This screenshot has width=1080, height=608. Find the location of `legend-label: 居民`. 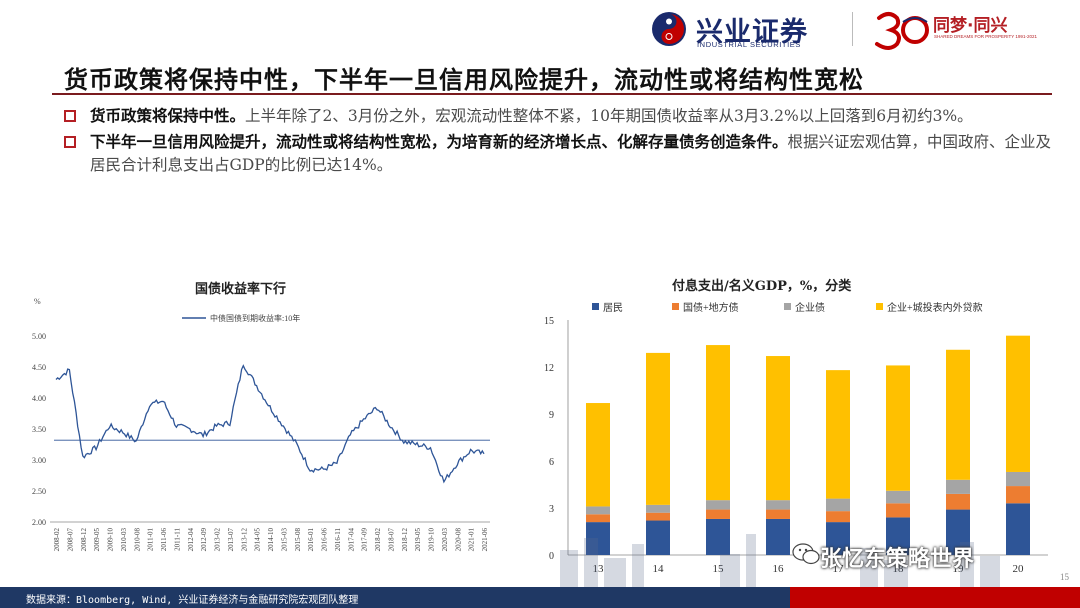

legend-label: 居民 is located at coordinates (613, 308).